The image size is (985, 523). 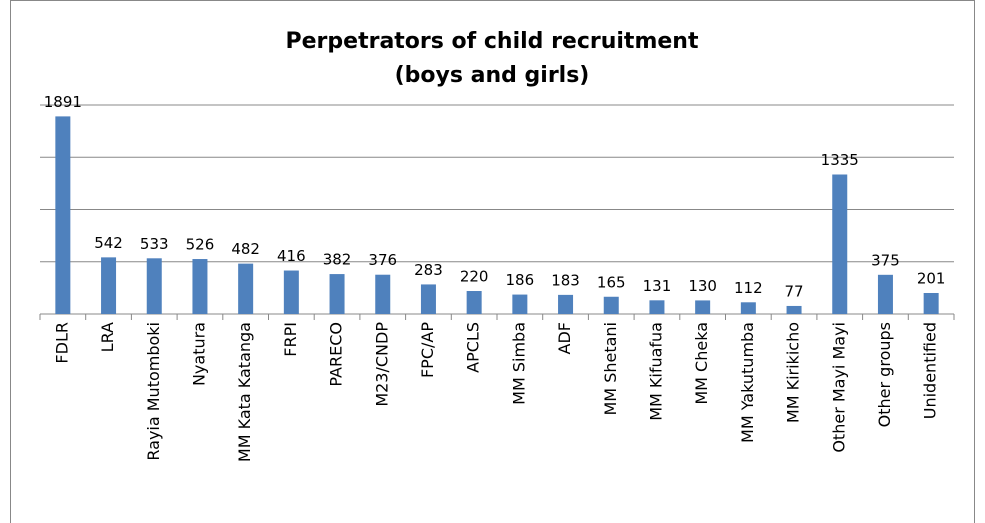 I want to click on data-label: 1335, so click(x=840, y=160).